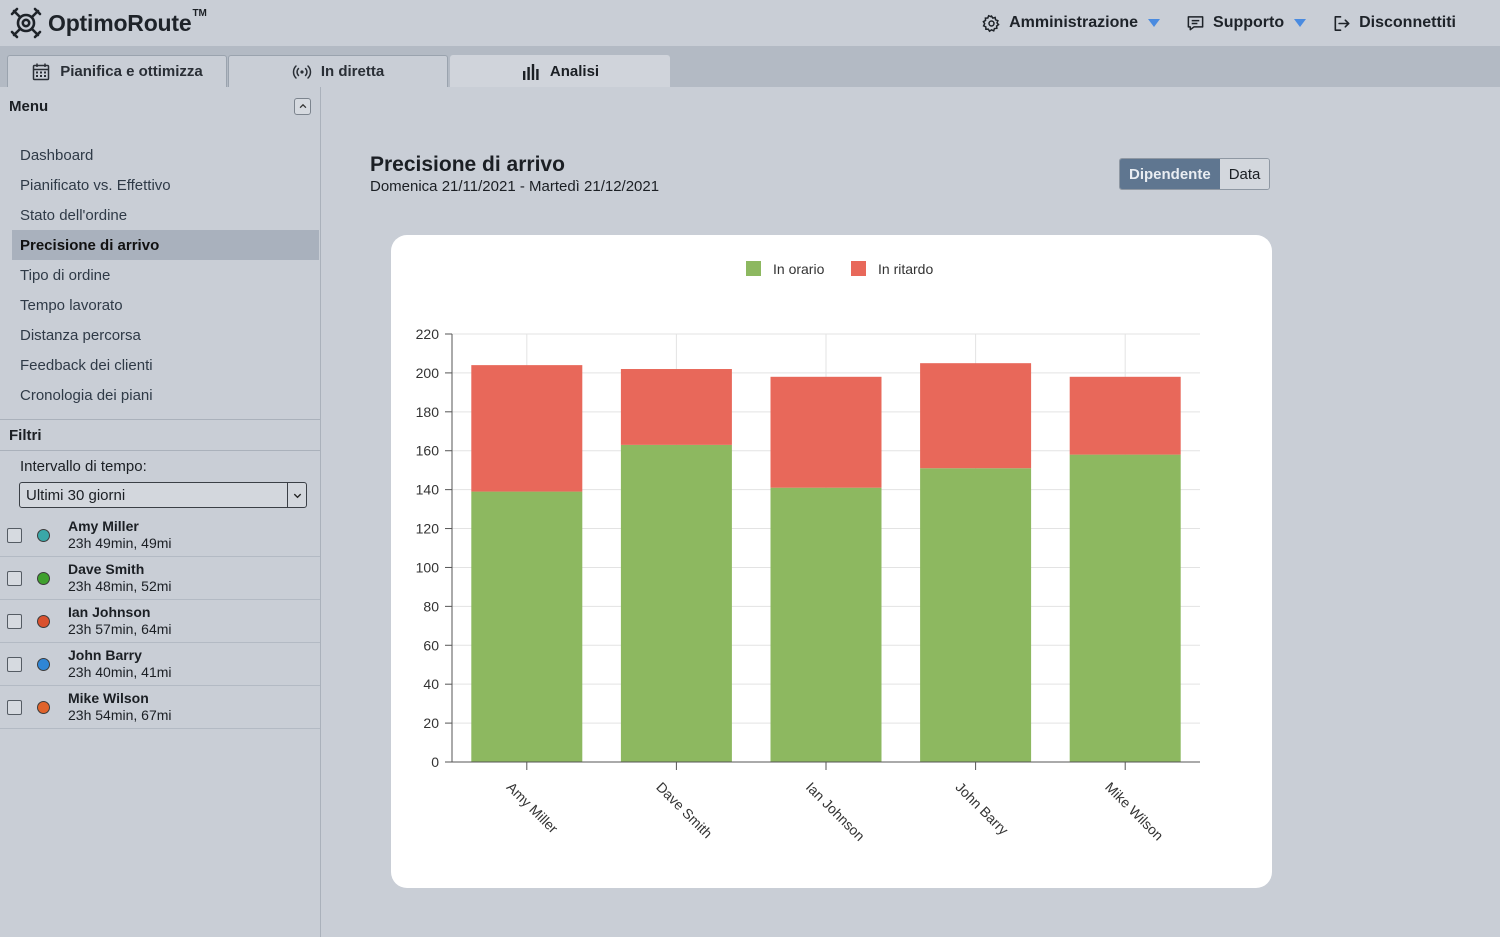 The width and height of the screenshot is (1500, 937). Describe the element at coordinates (515, 186) in the screenshot. I see `date-range-subtitle: Domenica 21/11/2021 - Martedì 21/12/2021` at that location.